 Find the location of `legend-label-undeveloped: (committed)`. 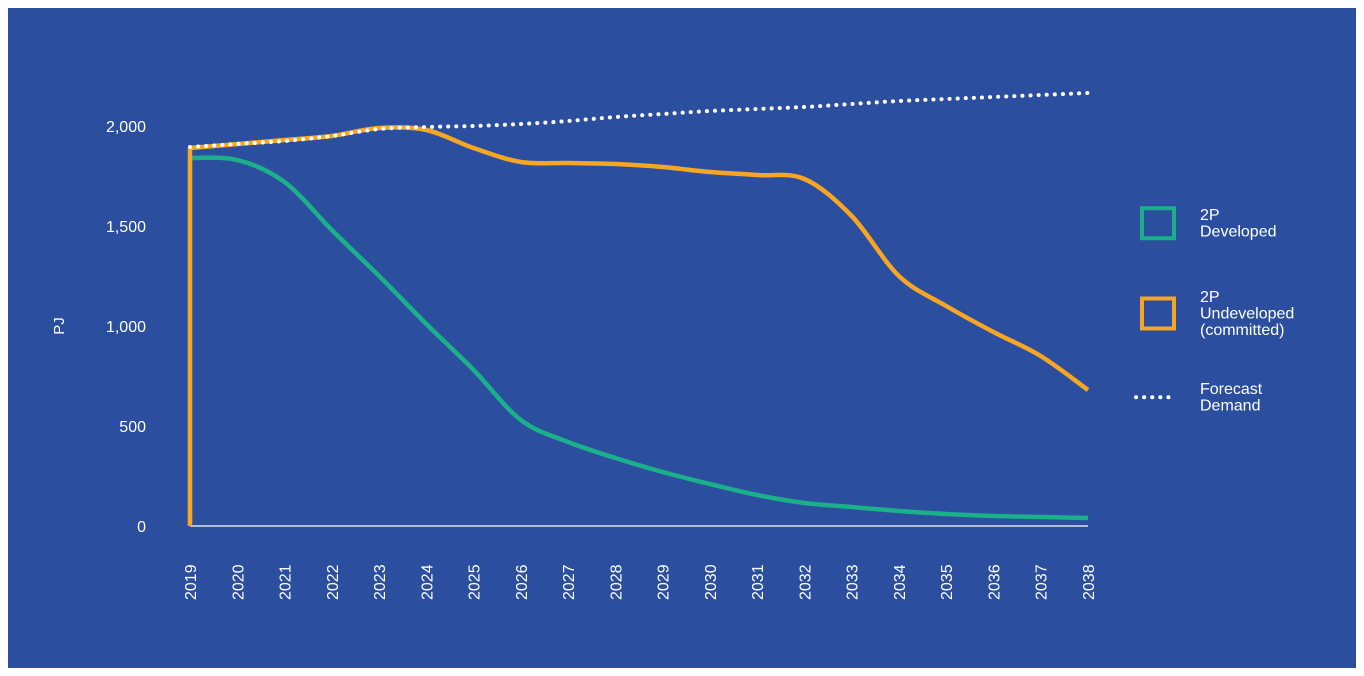

legend-label-undeveloped: (committed) is located at coordinates (1242, 330).